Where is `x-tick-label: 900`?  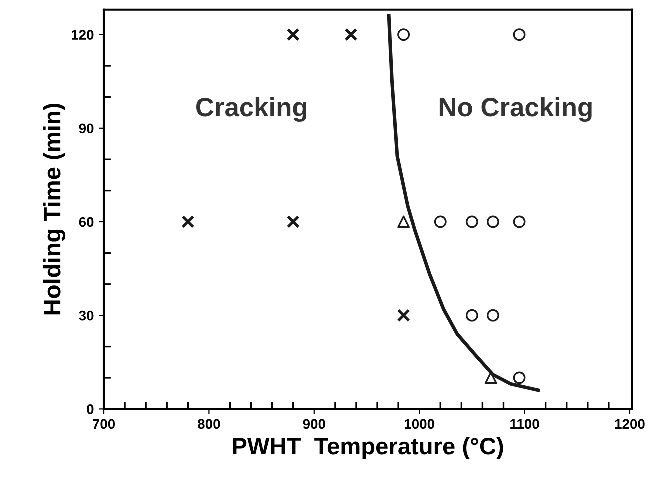 x-tick-label: 900 is located at coordinates (314, 424).